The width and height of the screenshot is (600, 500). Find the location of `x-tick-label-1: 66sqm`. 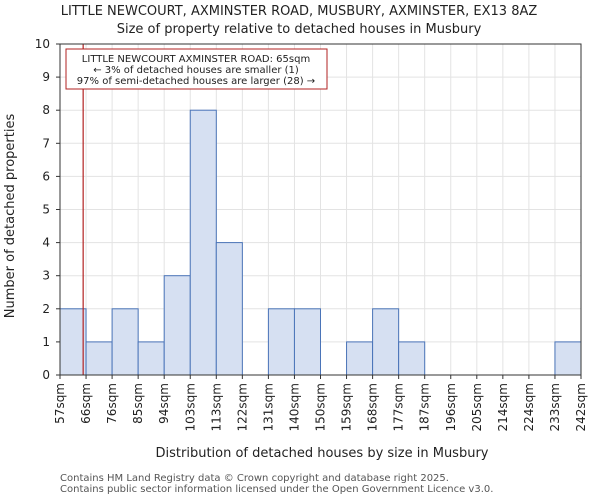

x-tick-label-1: 66sqm is located at coordinates (86, 403).